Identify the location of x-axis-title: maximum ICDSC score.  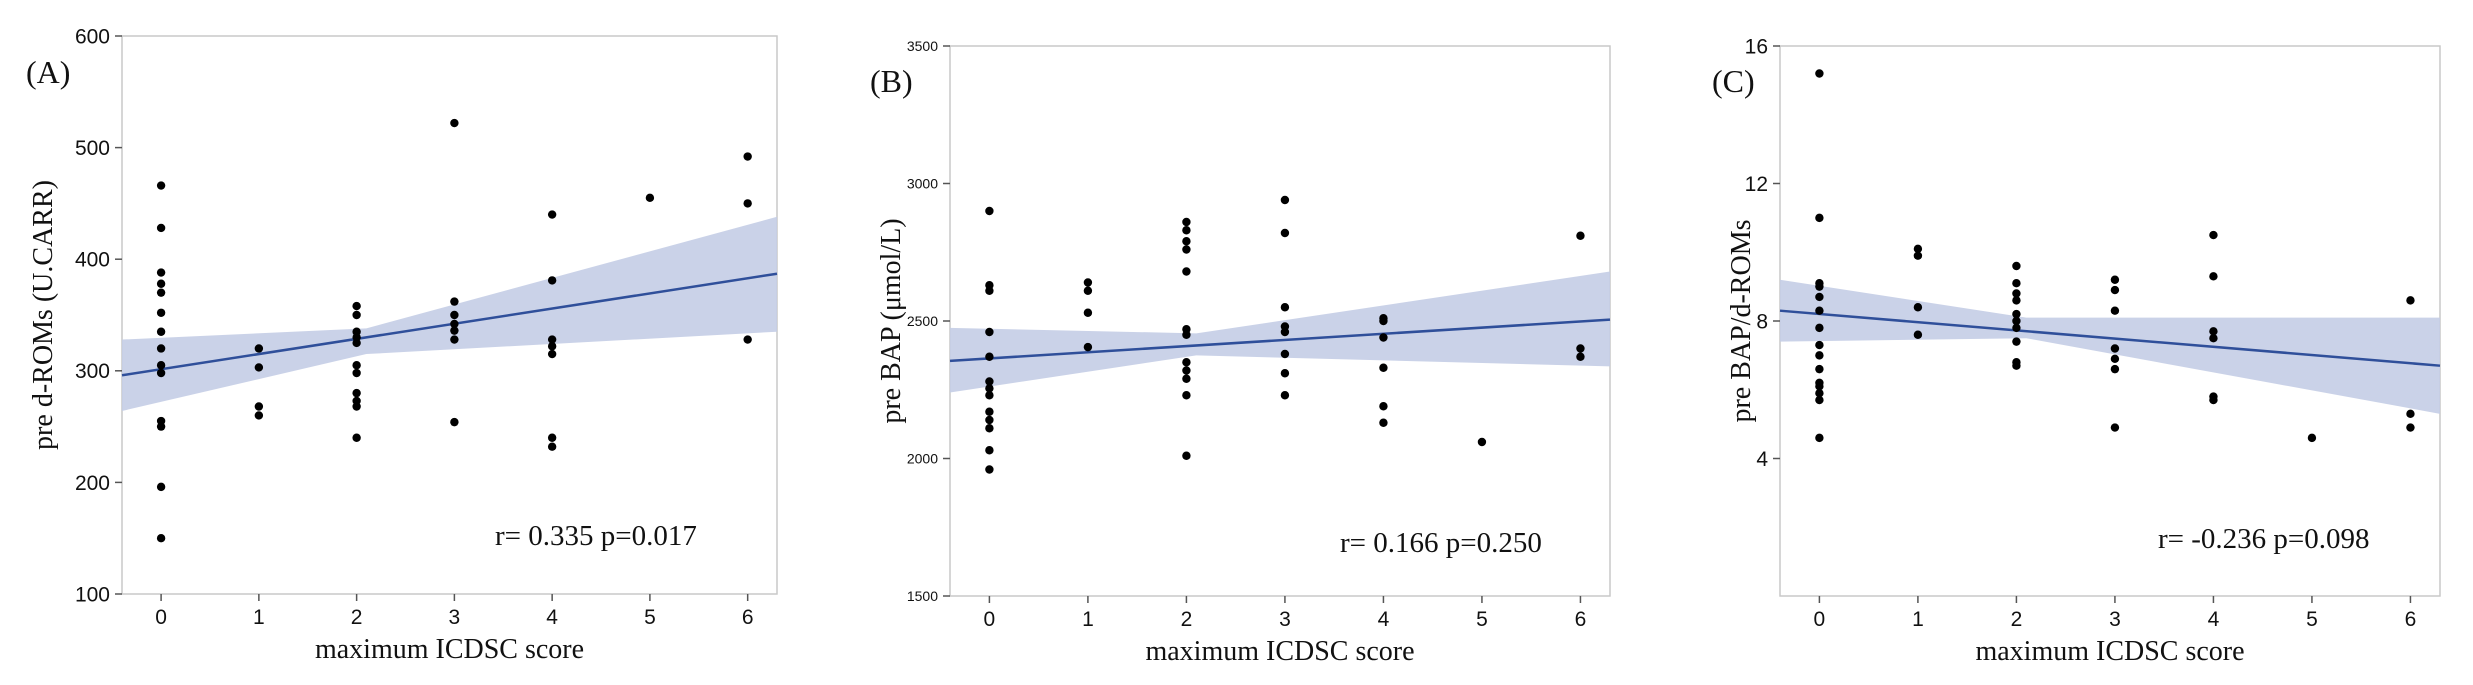
(449, 649).